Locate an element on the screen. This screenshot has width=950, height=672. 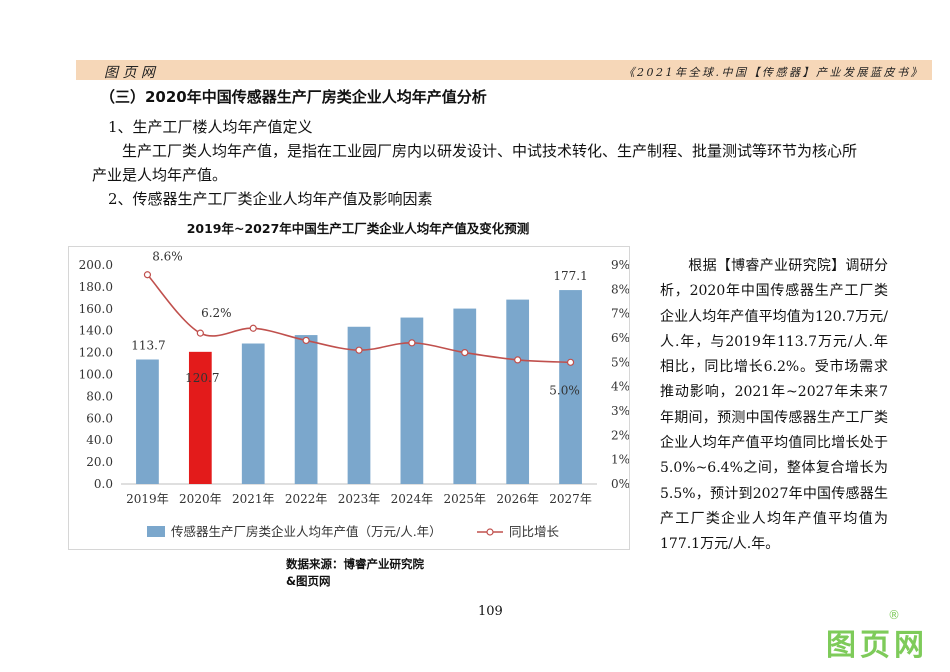
data-source: 数据来源：博睿产业研究院 &图页网 is located at coordinates (355, 573).